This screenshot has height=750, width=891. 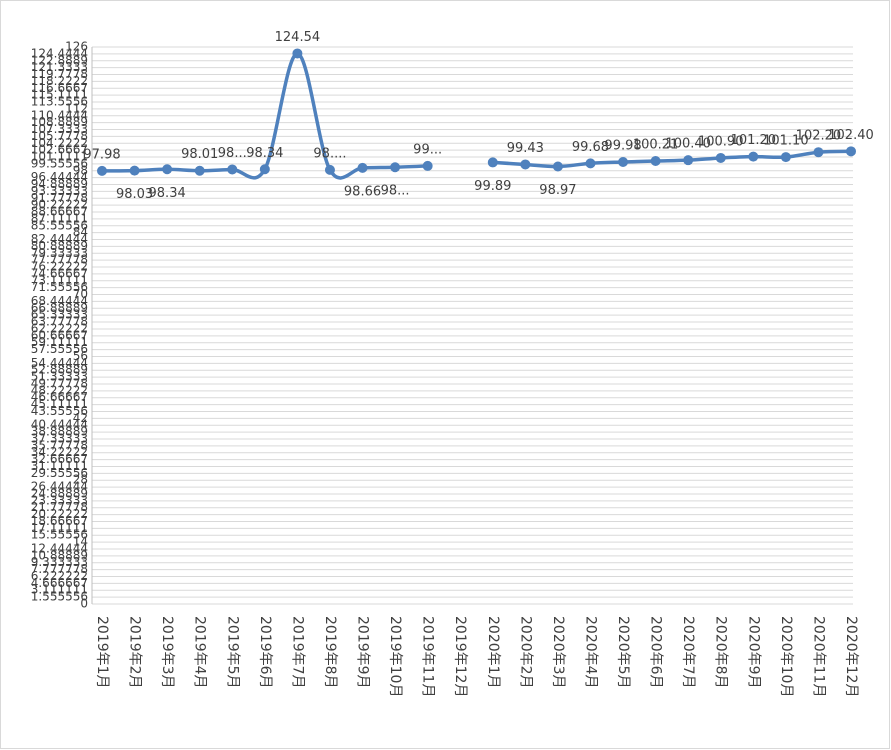 What do you see at coordinates (656, 145) in the screenshot?
I see `data-label: 100.21` at bounding box center [656, 145].